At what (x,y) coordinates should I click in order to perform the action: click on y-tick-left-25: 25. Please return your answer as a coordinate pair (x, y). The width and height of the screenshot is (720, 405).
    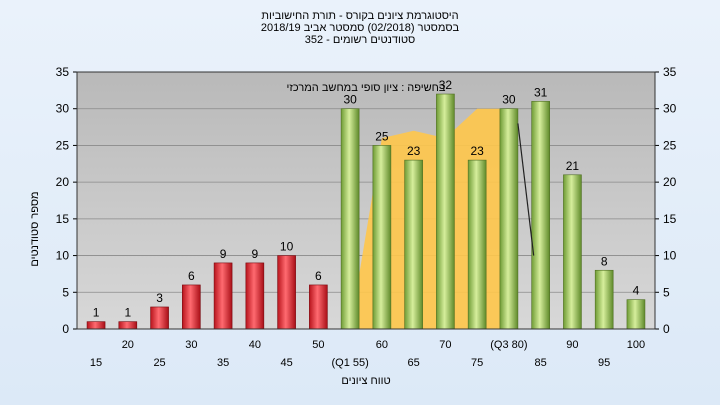
    Looking at the image, I should click on (63, 145).